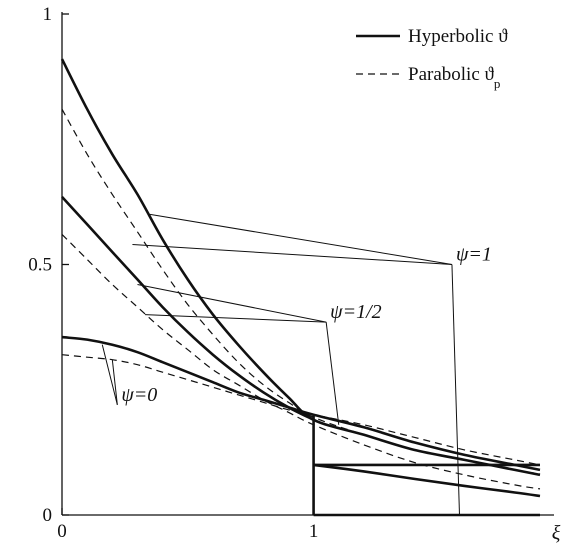  Describe the element at coordinates (427, 480) in the screenshot. I see `series-hyperbolic-psi-line` at that location.